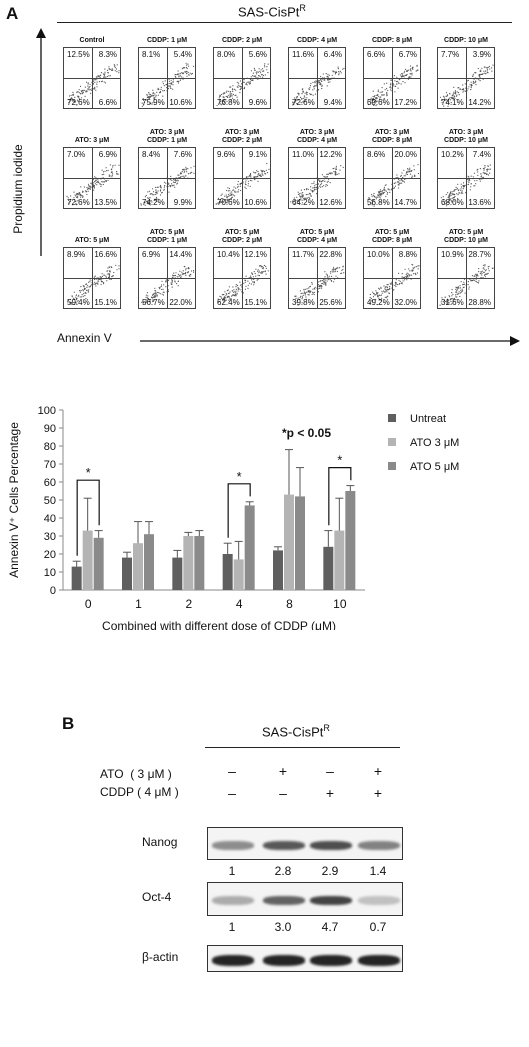 The height and width of the screenshot is (1047, 529). I want to click on flow-label-line: Control, so click(92, 40).